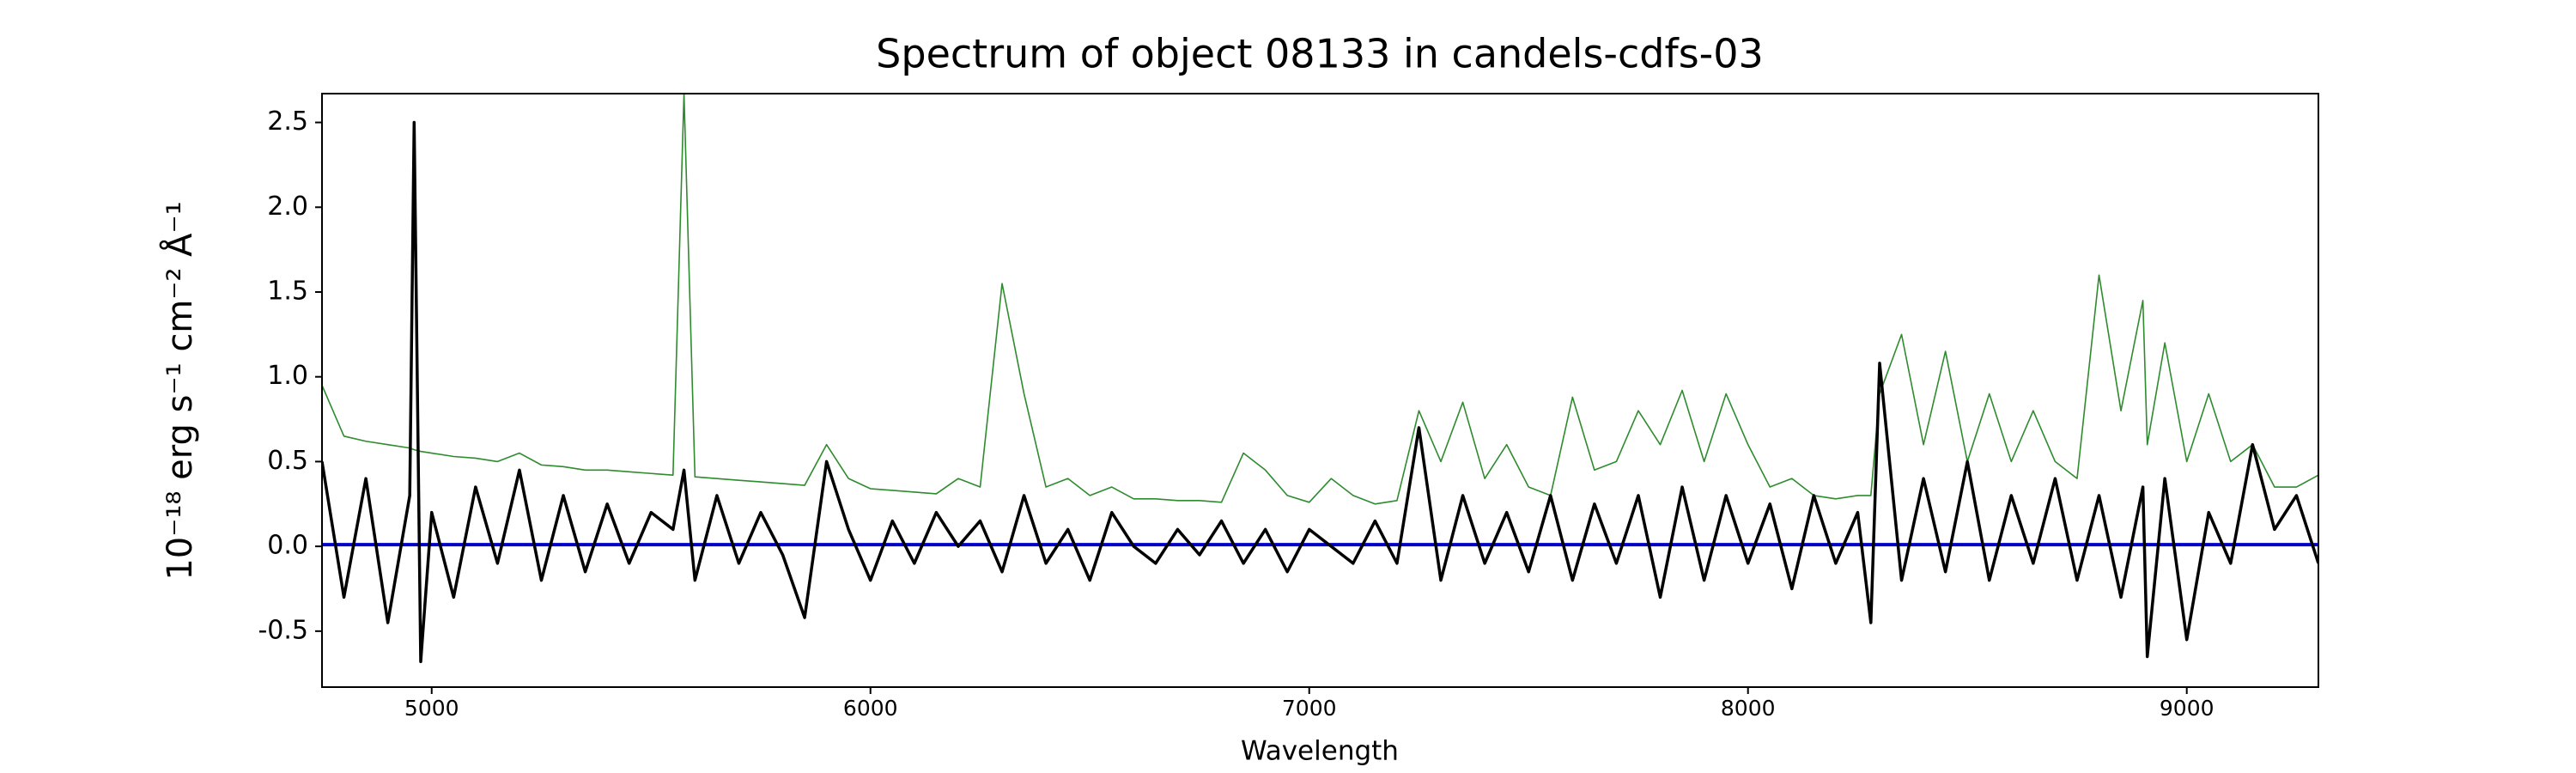 This screenshot has width=2576, height=773. Describe the element at coordinates (1748, 708) in the screenshot. I see `x-tick-label: 8000` at that location.